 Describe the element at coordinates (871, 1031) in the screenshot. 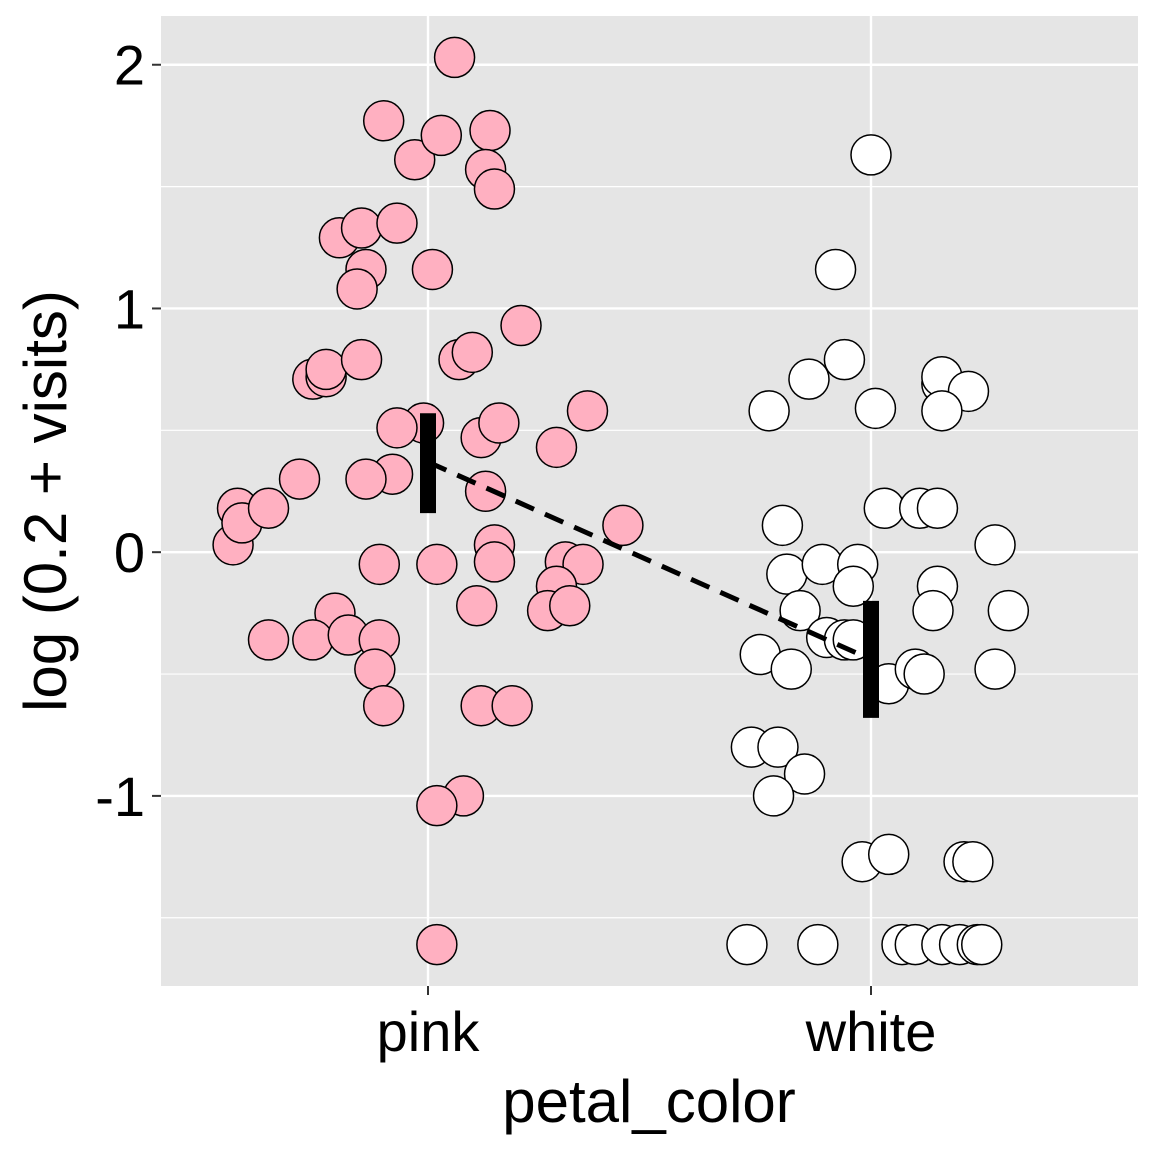

I see `x-tick-label: white` at that location.